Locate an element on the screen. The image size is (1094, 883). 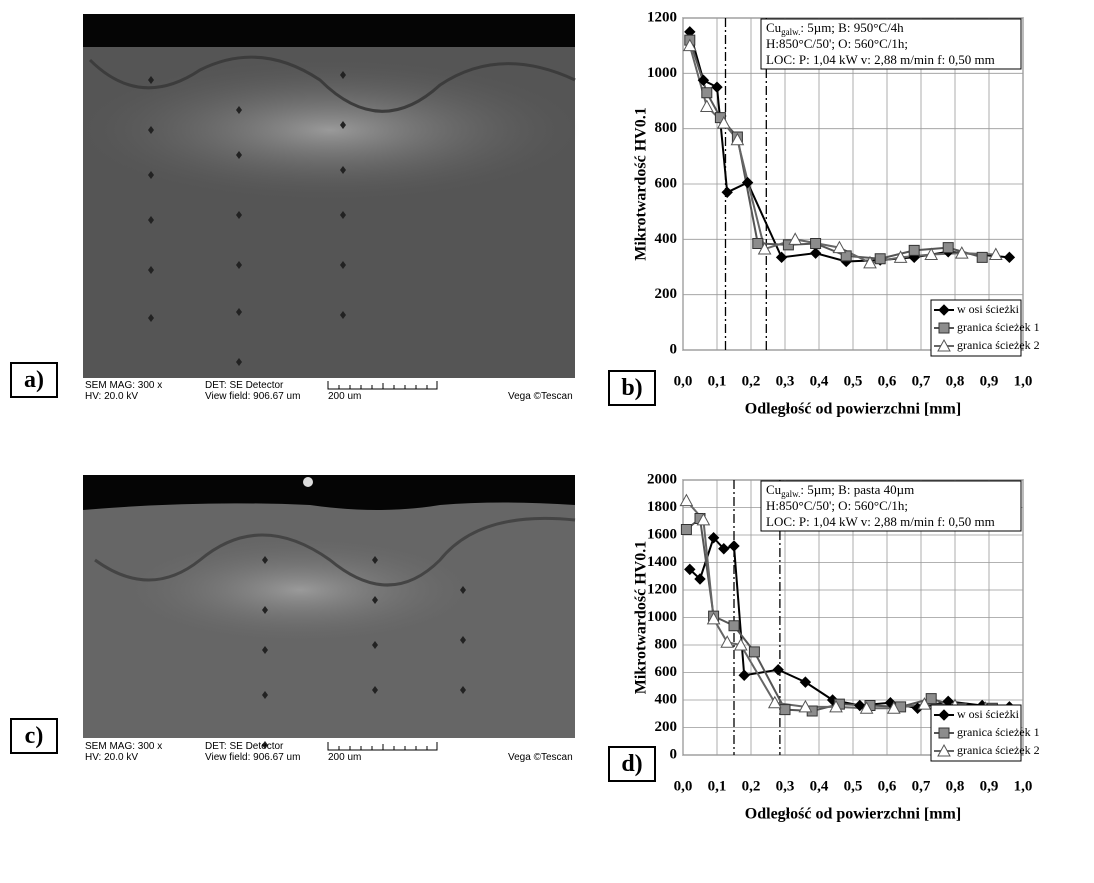
x-tick-label: 1,0 is located at coordinates (1023, 381).